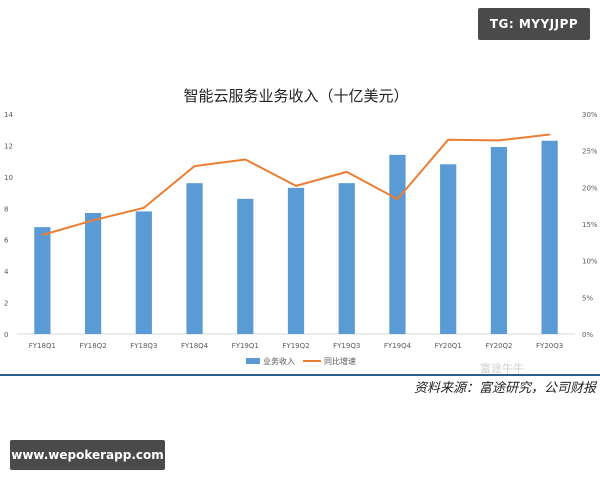 This screenshot has height=480, width=600. I want to click on y-left-tick-label: 8, so click(6, 209).